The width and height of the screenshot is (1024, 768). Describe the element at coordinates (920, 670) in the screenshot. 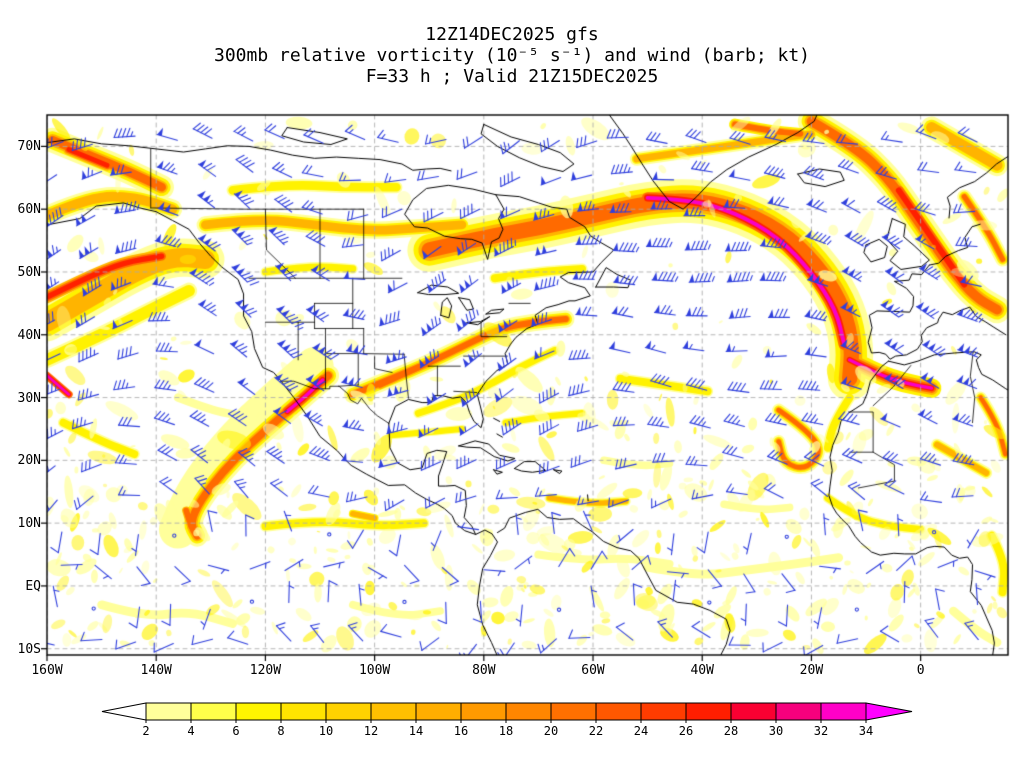

I see `lon-tick-label: 0` at that location.